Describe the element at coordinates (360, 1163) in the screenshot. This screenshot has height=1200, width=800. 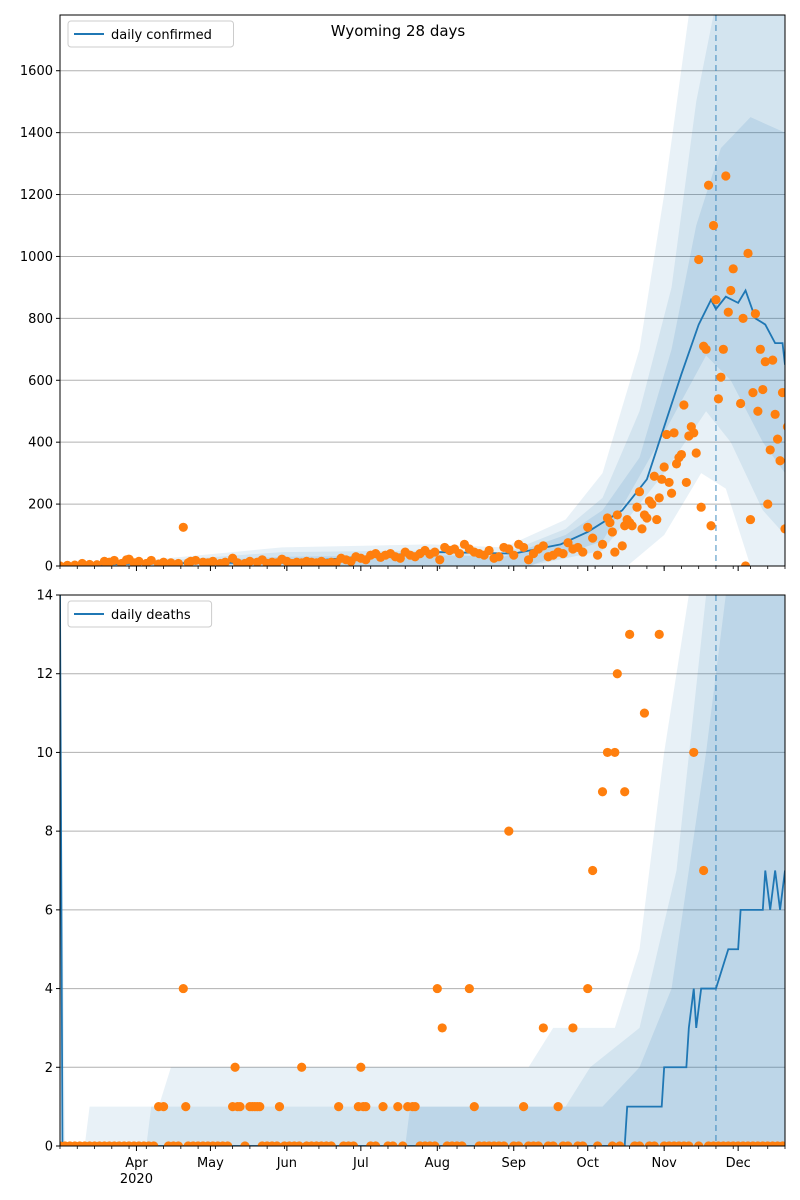
I see `x-tick-label: Jul` at that location.